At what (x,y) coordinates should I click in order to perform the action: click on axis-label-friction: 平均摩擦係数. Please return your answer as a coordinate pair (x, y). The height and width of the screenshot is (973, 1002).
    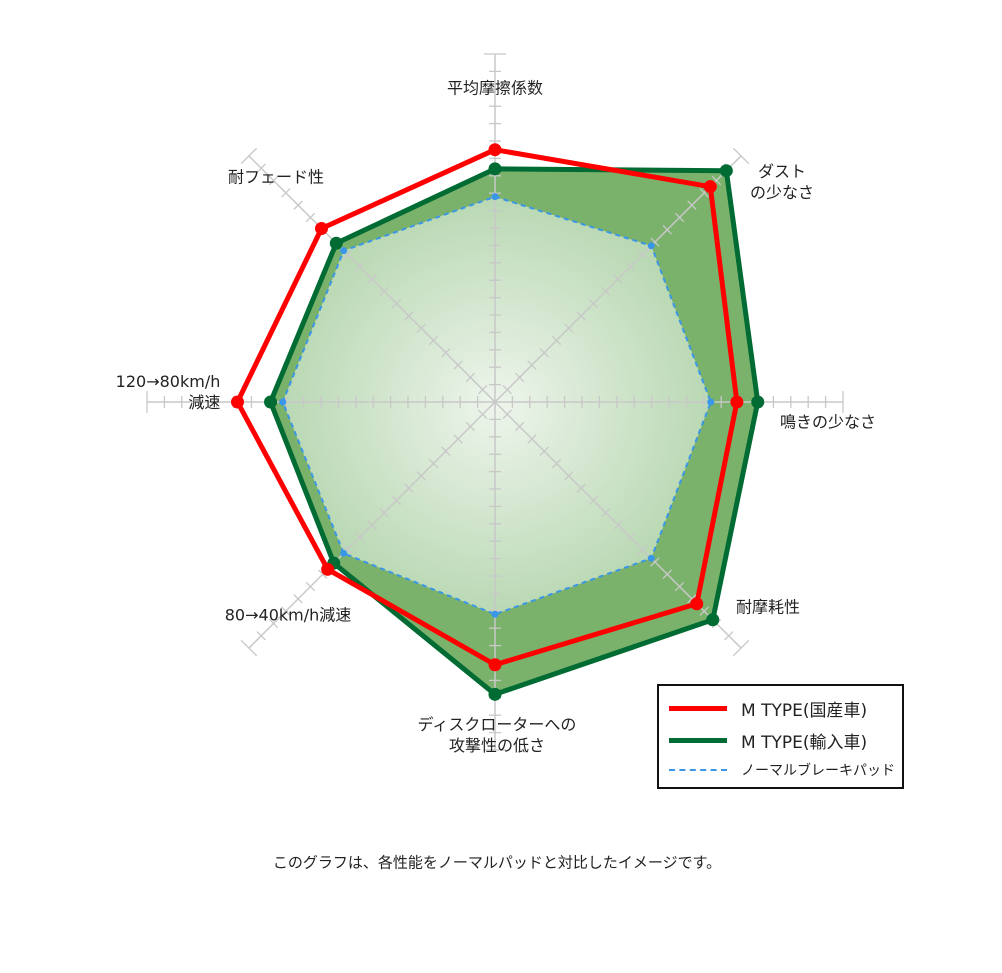
    Looking at the image, I should click on (495, 88).